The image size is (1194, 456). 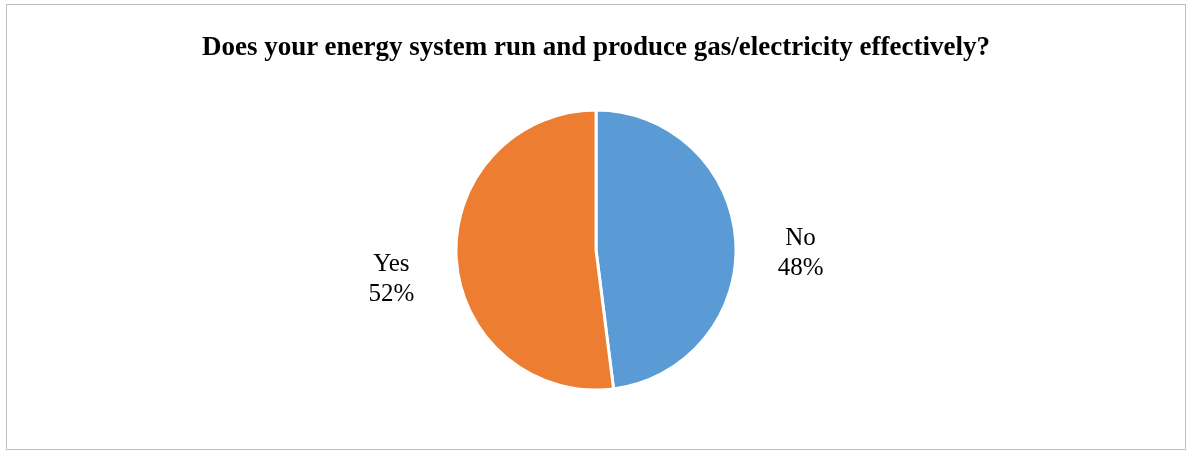 What do you see at coordinates (596, 46) in the screenshot?
I see `chart-title: Does your energy system run and produce gas/electricity effectively?` at bounding box center [596, 46].